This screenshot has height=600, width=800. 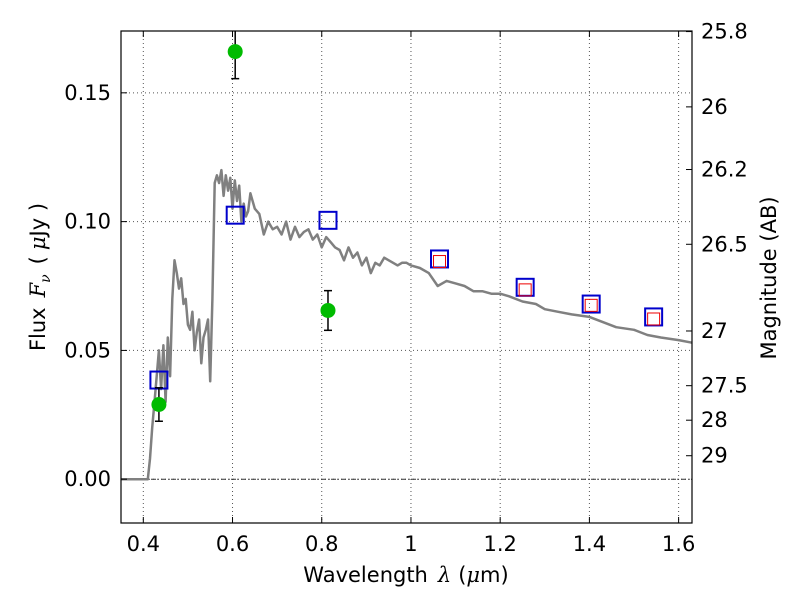 I want to click on magnitude-tick-label: 28, so click(x=714, y=420).